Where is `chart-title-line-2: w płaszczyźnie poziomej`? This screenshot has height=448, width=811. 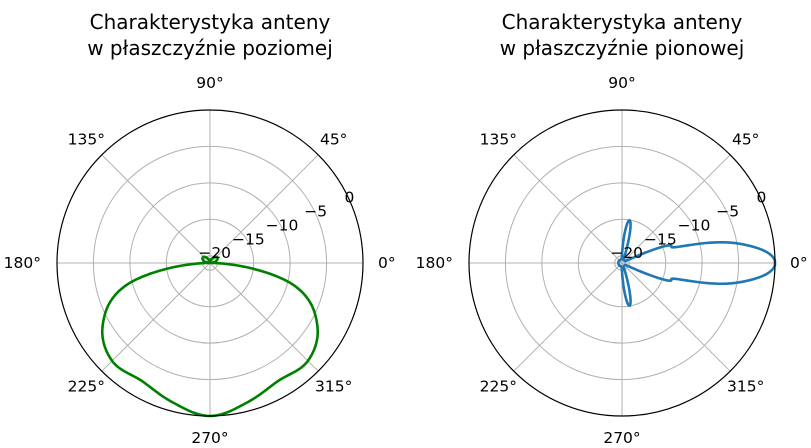 chart-title-line-2: w płaszczyźnie poziomej is located at coordinates (210, 48).